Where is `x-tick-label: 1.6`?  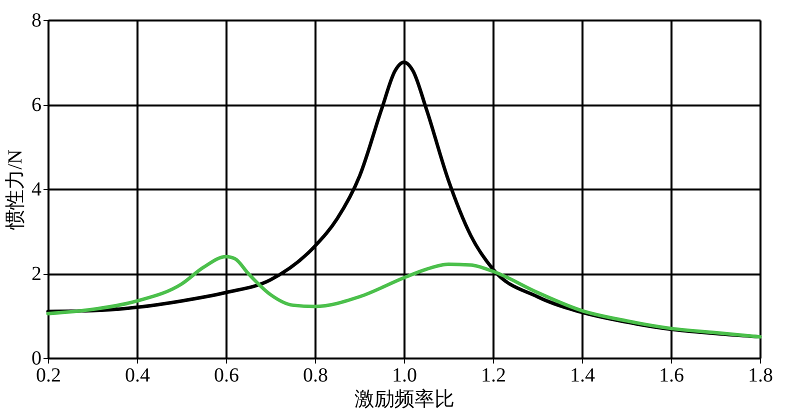 x-tick-label: 1.6 is located at coordinates (671, 375).